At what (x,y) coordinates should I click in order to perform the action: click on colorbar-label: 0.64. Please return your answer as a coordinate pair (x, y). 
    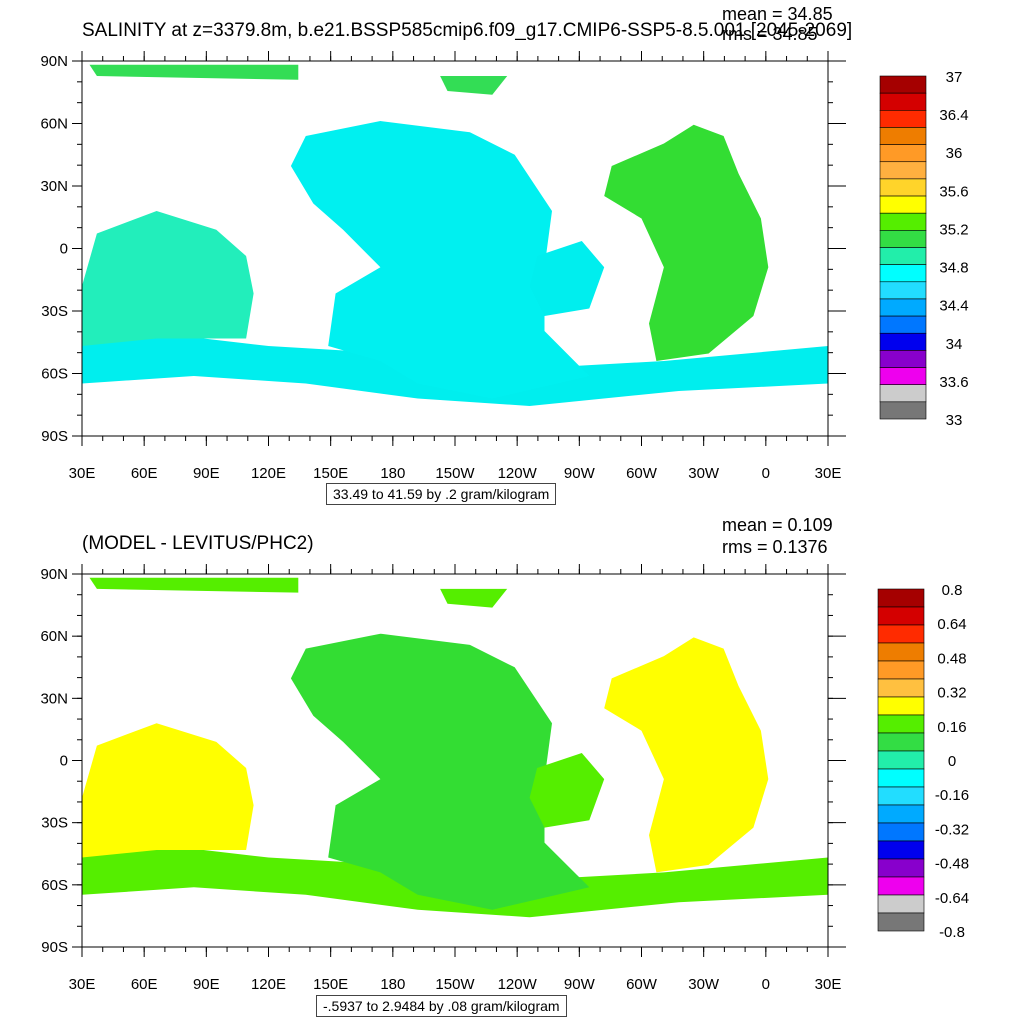
    Looking at the image, I should click on (951, 624).